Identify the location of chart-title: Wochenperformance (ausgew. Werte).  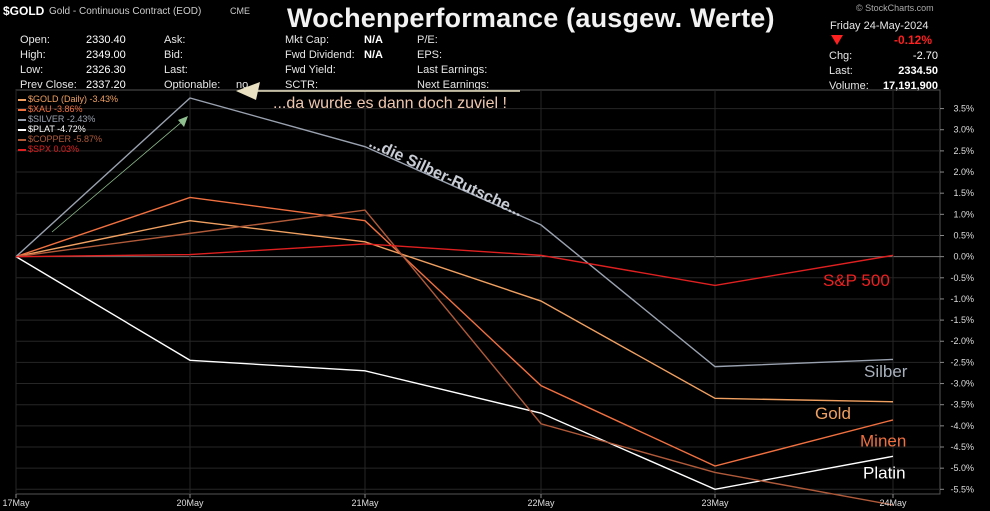
(531, 18).